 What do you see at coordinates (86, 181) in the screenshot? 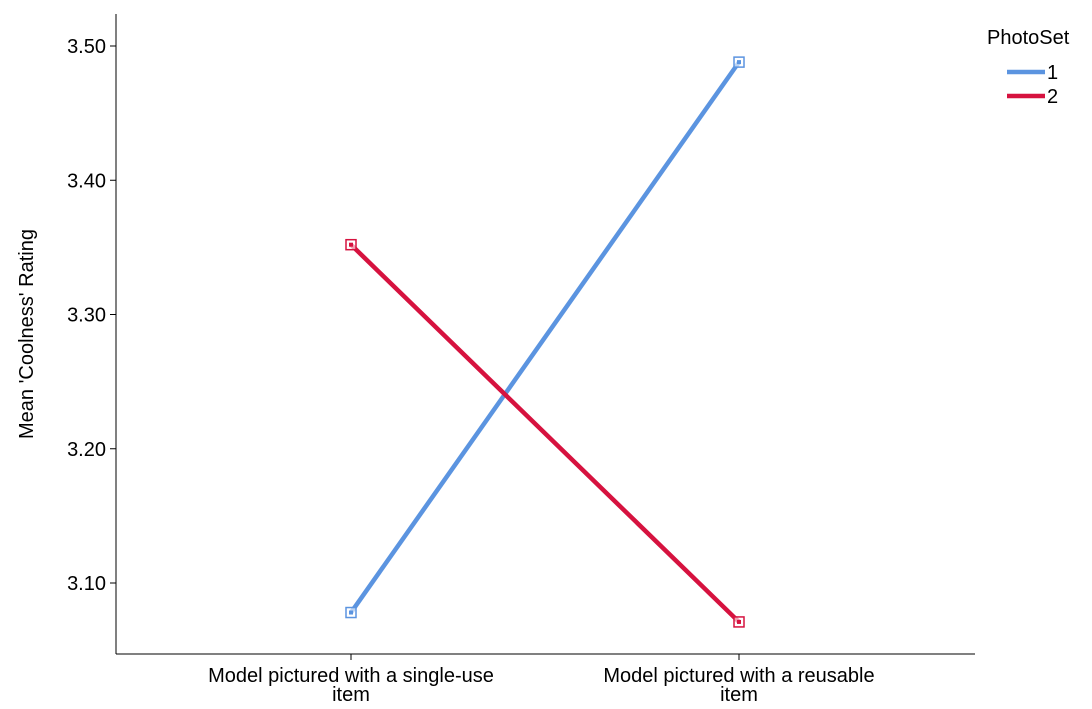
I see `y-tick-label: 3.40` at bounding box center [86, 181].